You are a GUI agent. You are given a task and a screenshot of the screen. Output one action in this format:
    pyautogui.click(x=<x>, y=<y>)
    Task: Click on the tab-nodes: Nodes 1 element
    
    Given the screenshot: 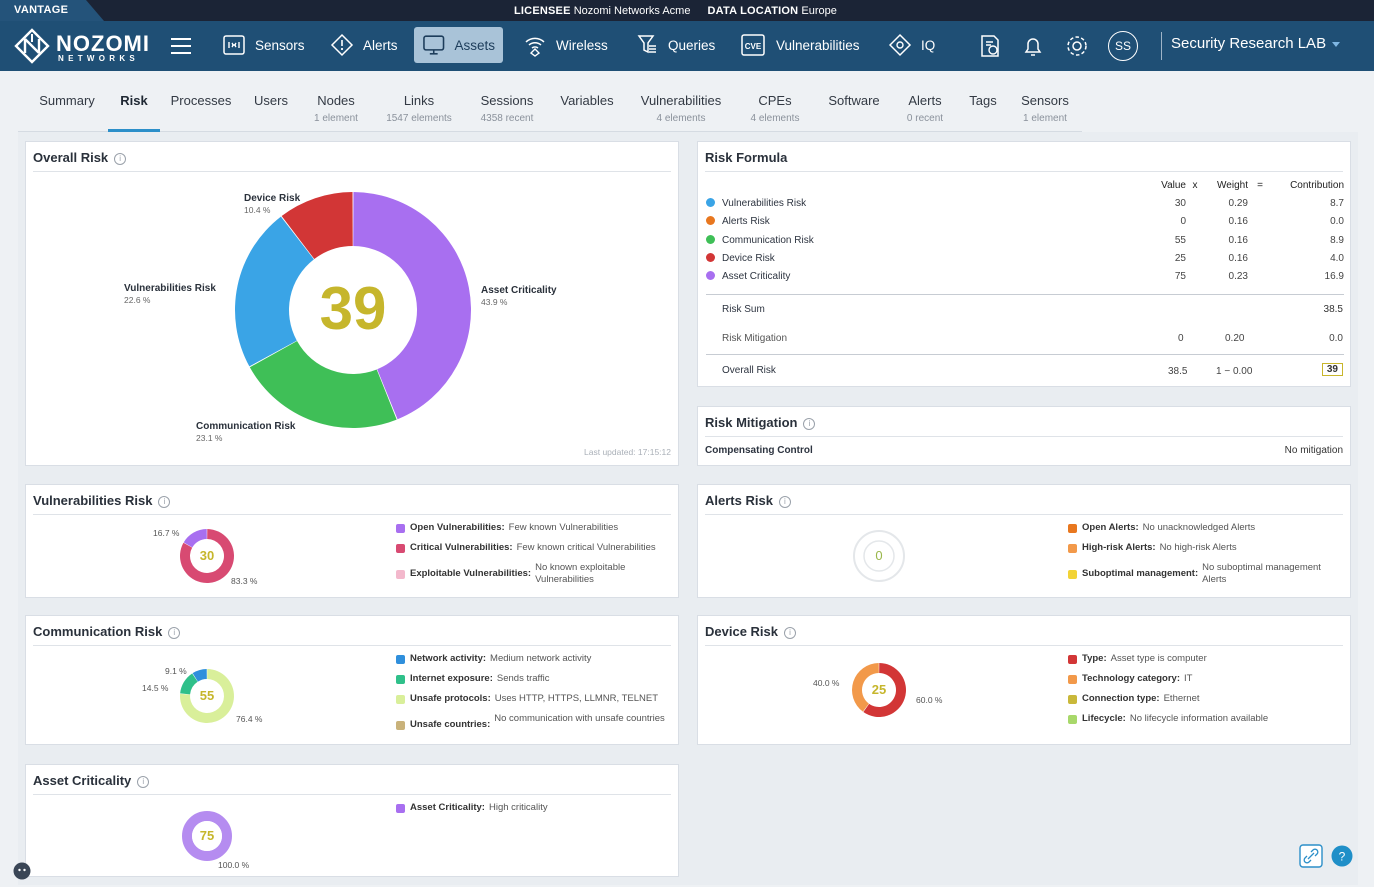 What is the action you would take?
    pyautogui.click(x=336, y=108)
    